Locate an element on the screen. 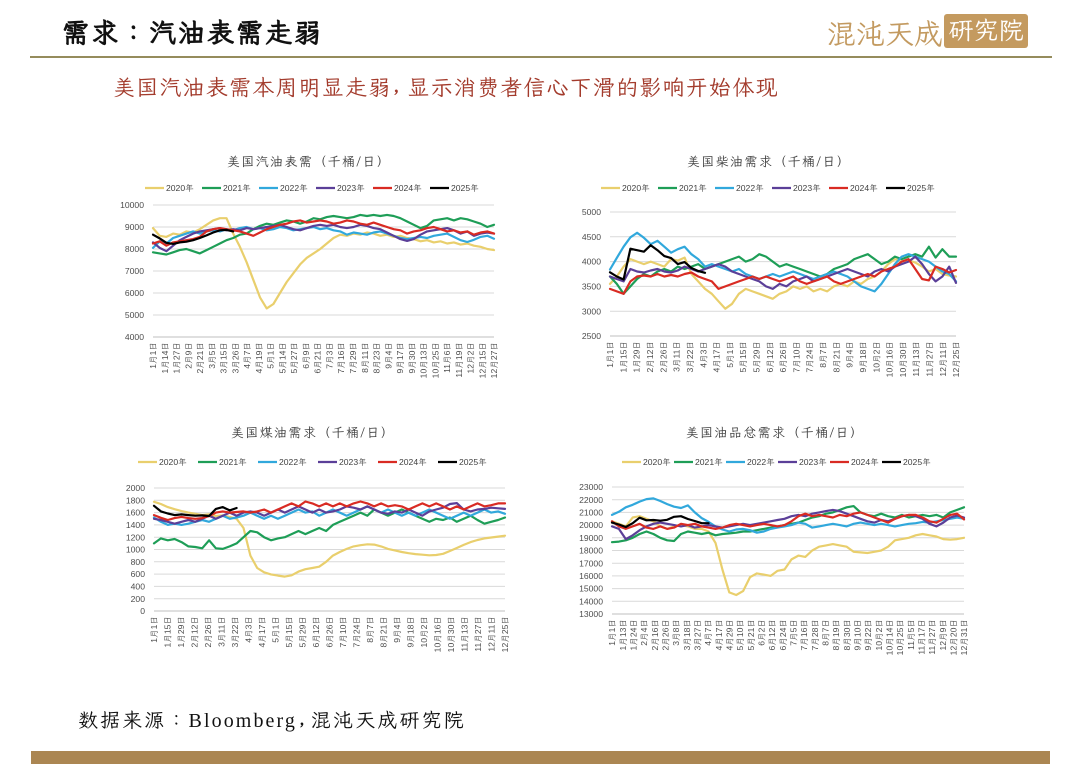 The image size is (1080, 764). svg-text: 4000 is located at coordinates (591, 262).